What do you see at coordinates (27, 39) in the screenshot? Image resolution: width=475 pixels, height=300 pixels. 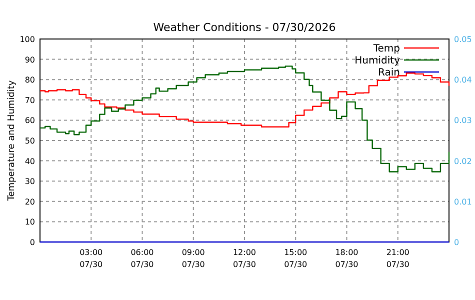 I see `y-tick-label: 100` at bounding box center [27, 39].